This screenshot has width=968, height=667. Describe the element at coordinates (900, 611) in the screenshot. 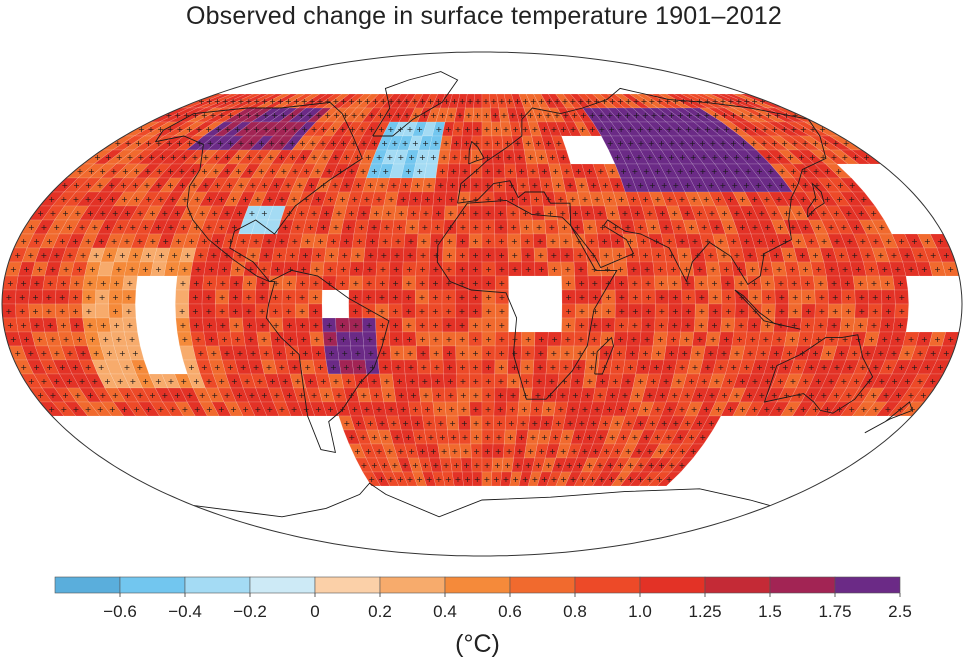

I see `legend-tick-label: 2.5` at that location.